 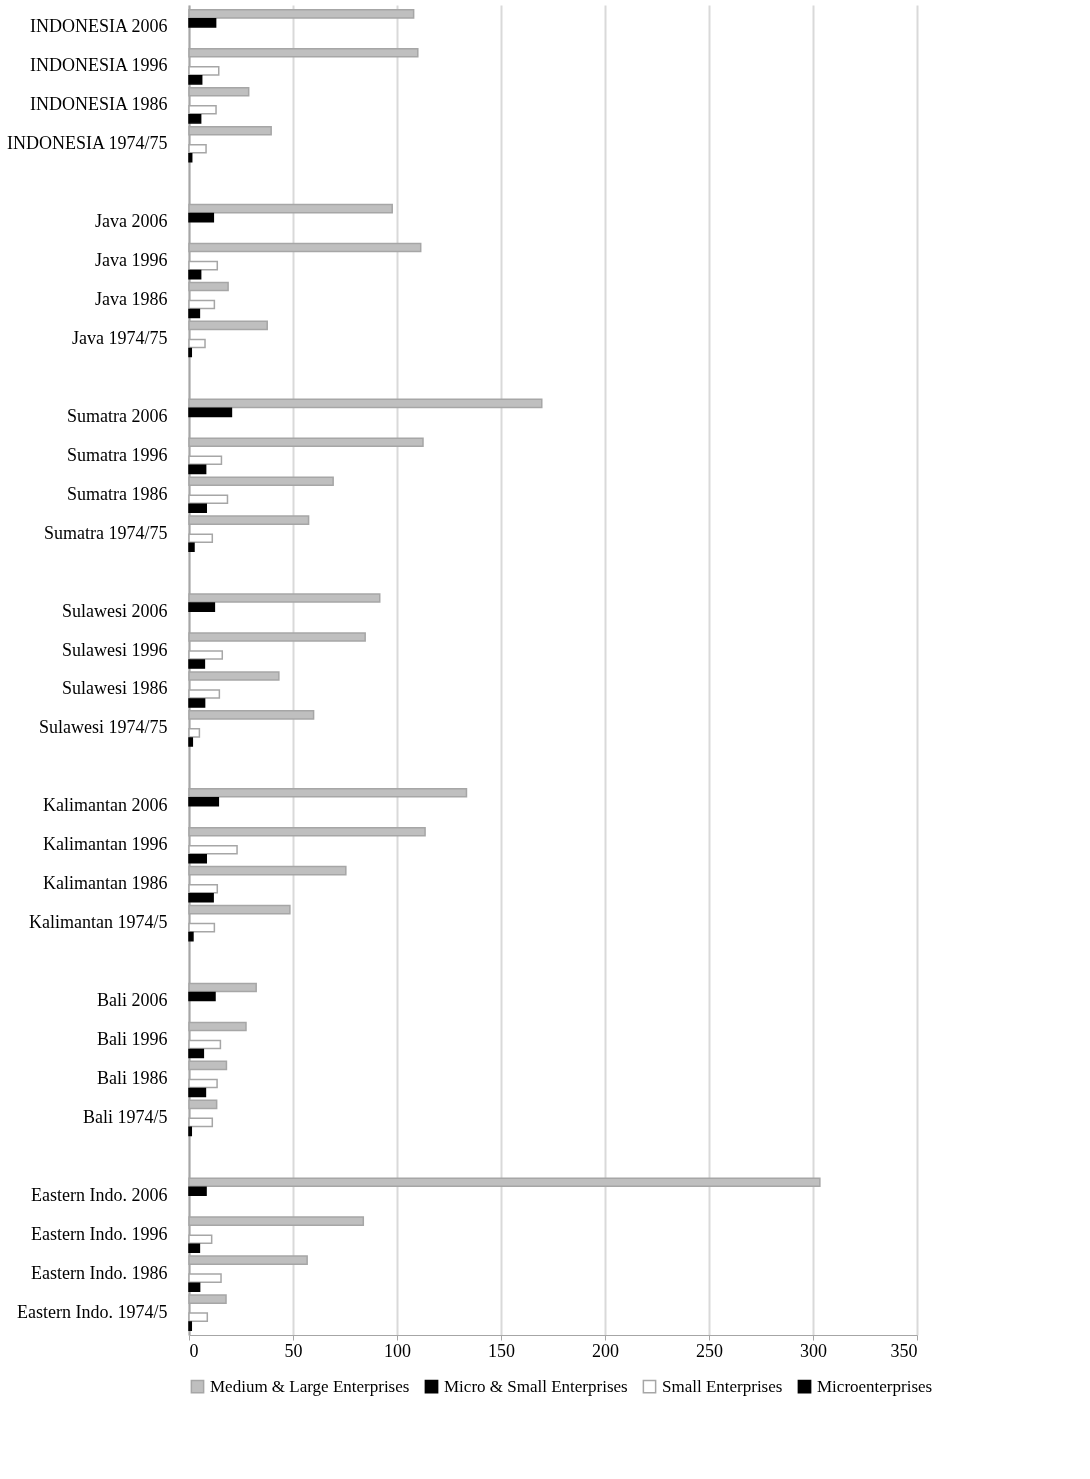 I want to click on y-tick-label: Java 1986, so click(x=131, y=299).